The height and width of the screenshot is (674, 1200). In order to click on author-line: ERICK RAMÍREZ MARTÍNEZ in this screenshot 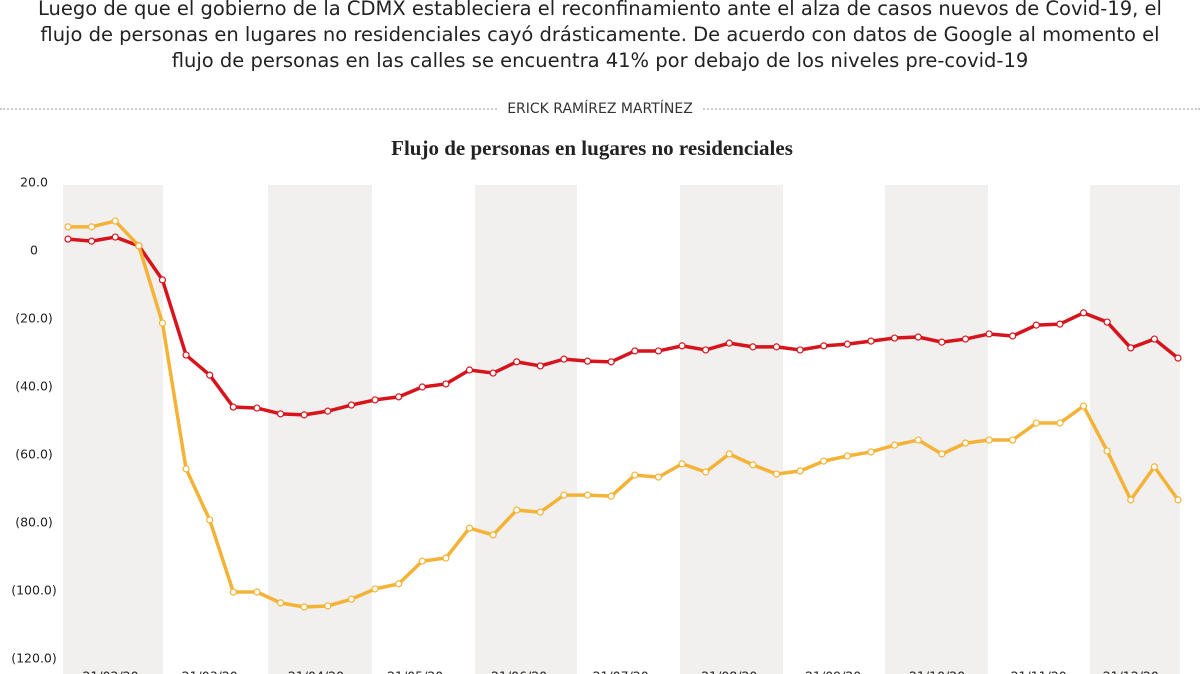, I will do `click(600, 109)`.